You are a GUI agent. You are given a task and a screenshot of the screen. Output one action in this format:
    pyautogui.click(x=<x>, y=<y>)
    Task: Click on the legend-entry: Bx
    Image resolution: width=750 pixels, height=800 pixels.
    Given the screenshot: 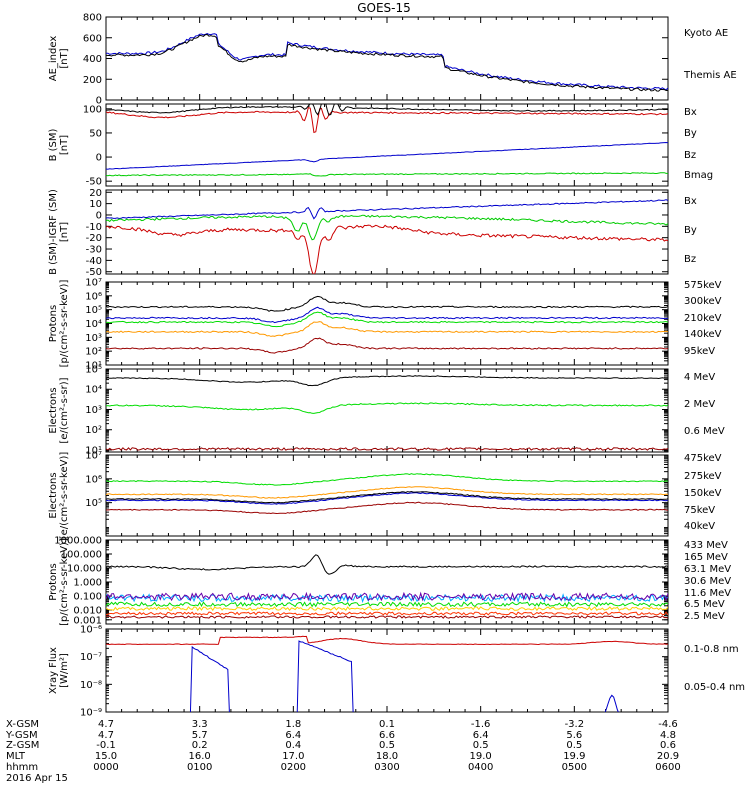 What is the action you would take?
    pyautogui.click(x=690, y=112)
    